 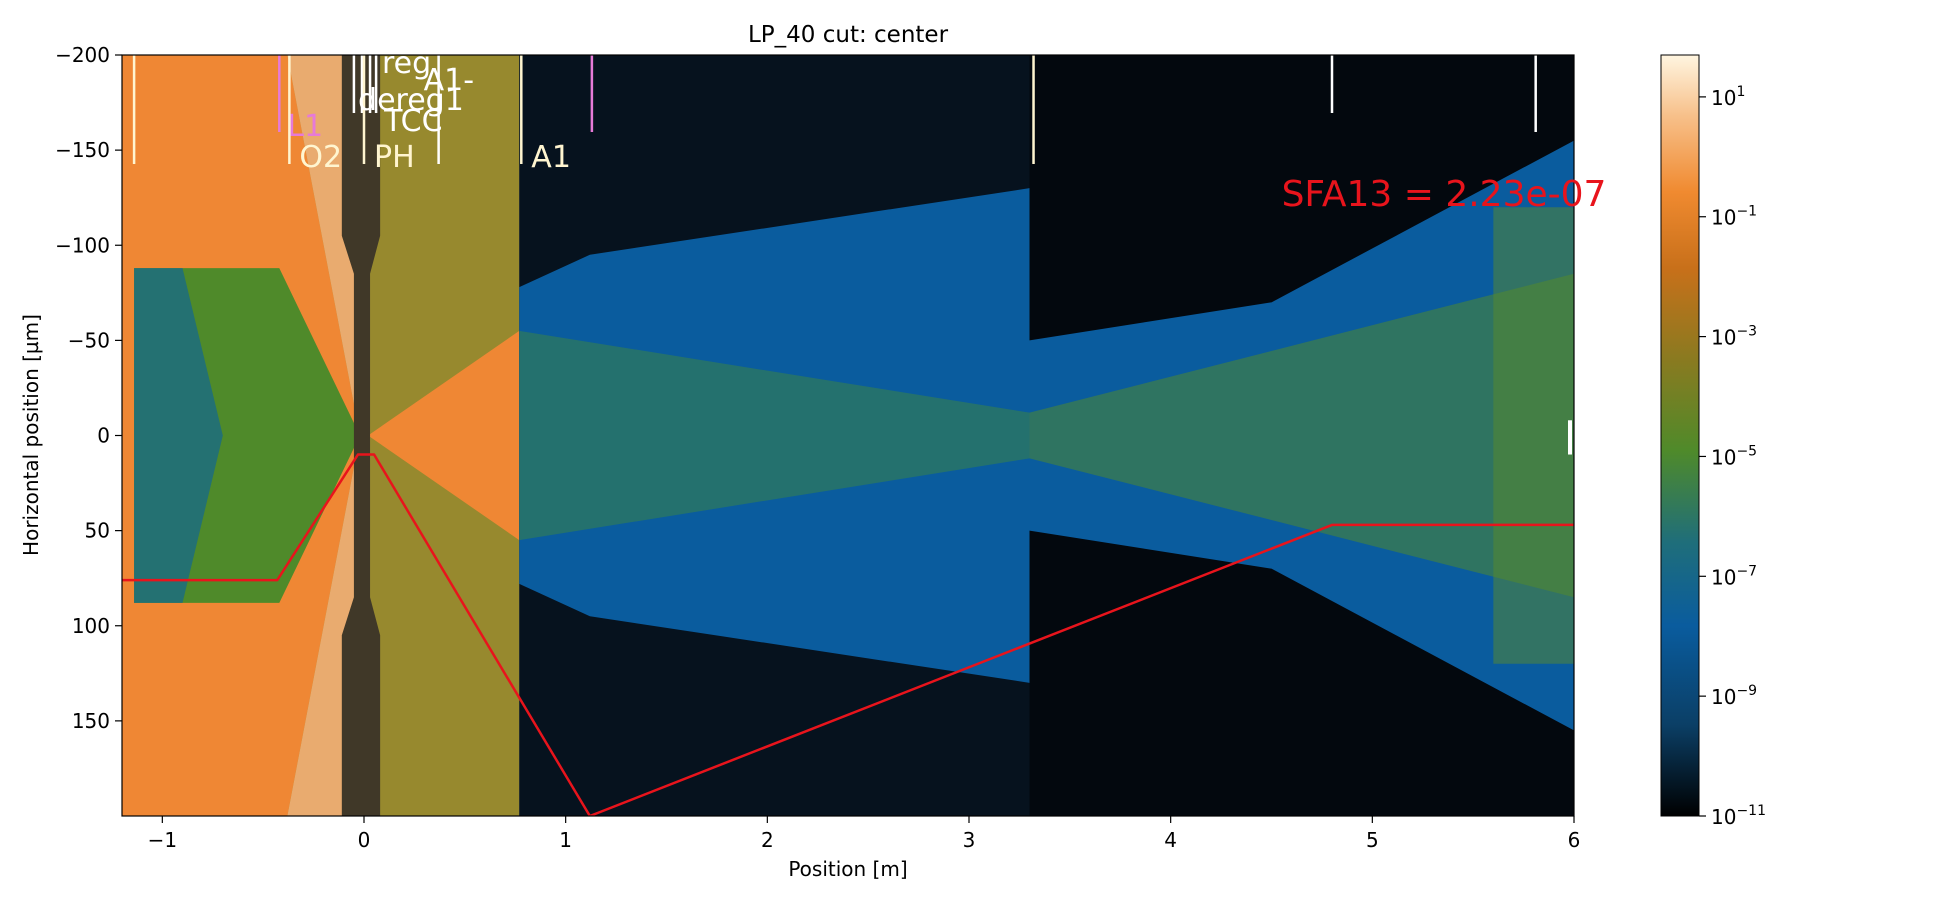 I want to click on element-label-reg-4: reg, so click(x=406, y=63).